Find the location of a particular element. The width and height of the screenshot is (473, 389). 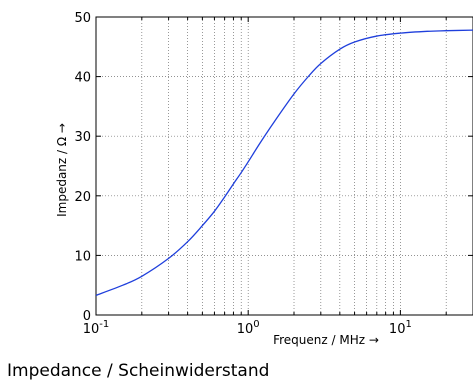

y-tick-labels: 0 10 20 30 40 50 is located at coordinates (82, 167).